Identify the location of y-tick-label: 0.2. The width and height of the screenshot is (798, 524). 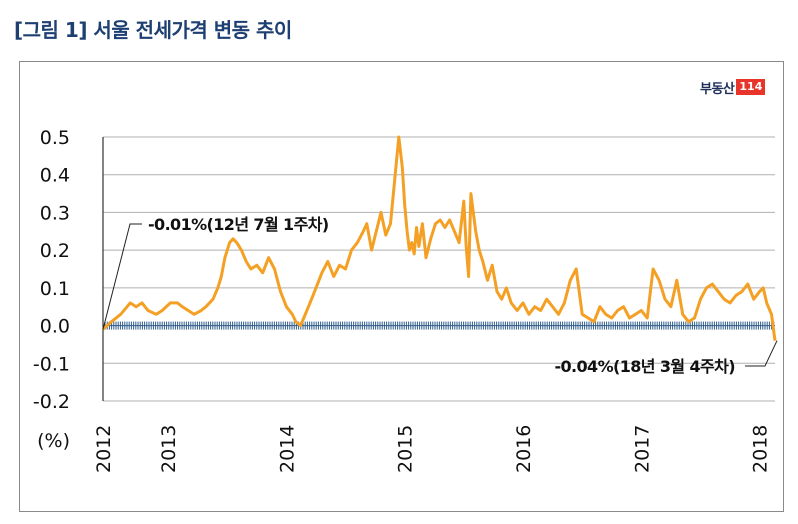
(55, 251).